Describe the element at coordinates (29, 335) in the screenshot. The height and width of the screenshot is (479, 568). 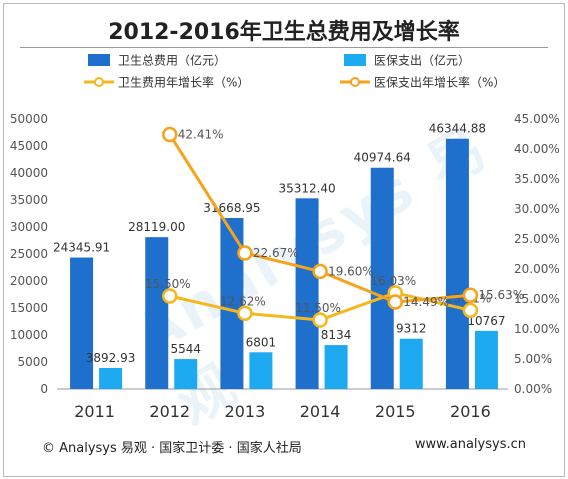
I see `y-left-tick-label: 10000` at that location.